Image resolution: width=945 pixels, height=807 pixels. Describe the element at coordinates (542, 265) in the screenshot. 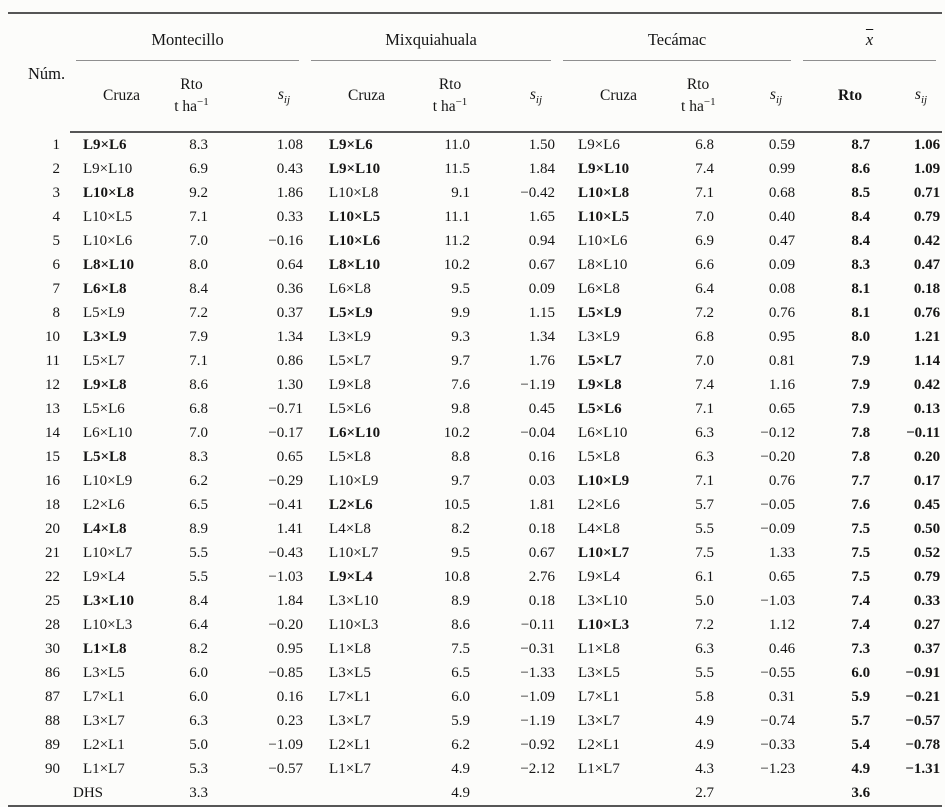

I see `cell-mix-sij: 0.67` at that location.